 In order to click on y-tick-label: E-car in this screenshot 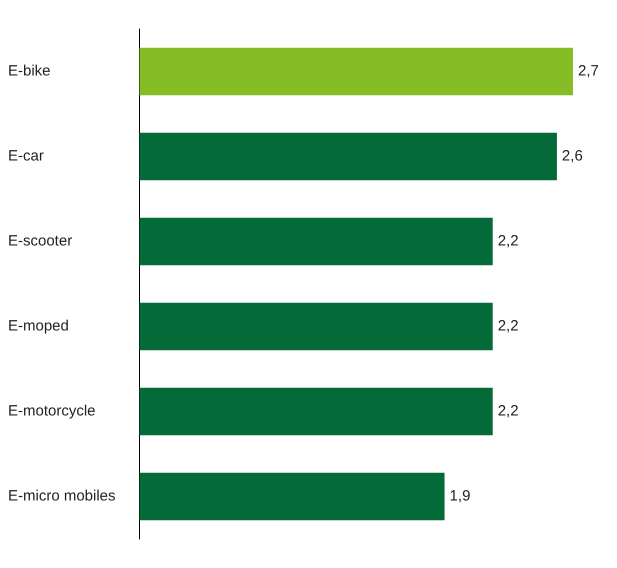, I will do `click(26, 156)`.